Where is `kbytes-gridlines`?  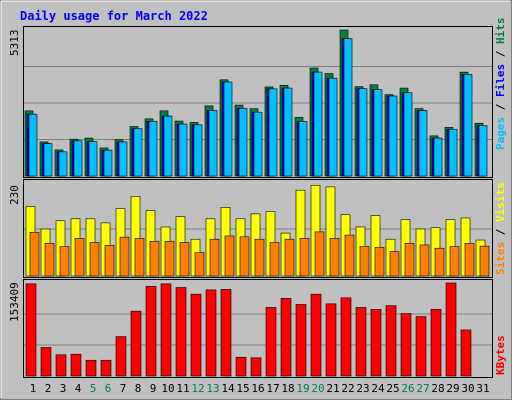
kbytes-gridlines is located at coordinates (258, 329).